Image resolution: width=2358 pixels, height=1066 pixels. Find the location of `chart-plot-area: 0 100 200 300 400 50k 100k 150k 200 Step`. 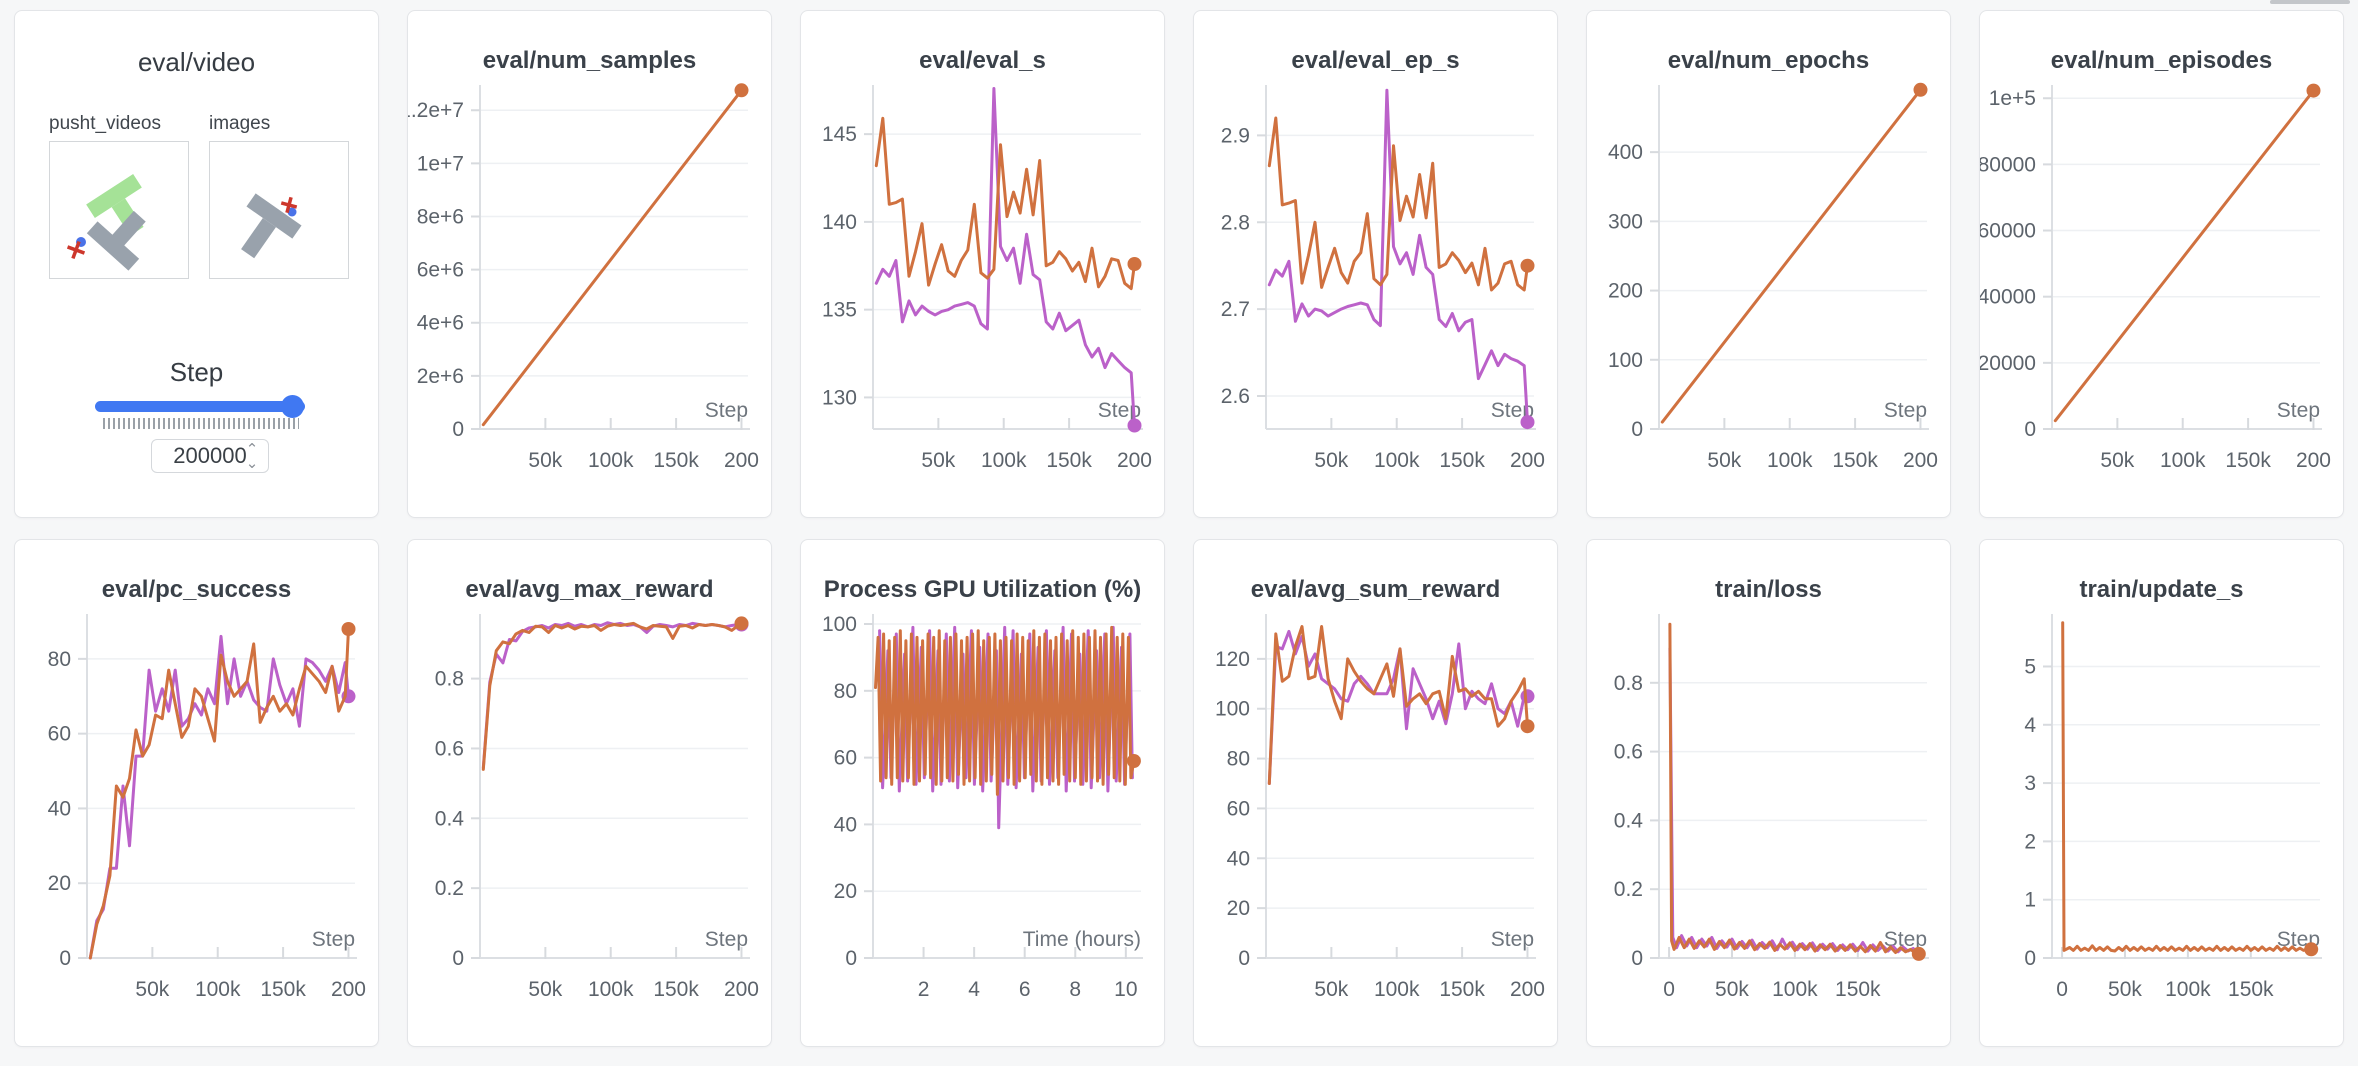

chart-plot-area: 0 100 200 300 400 50k 100k 150k 200 Step is located at coordinates (1769, 292).